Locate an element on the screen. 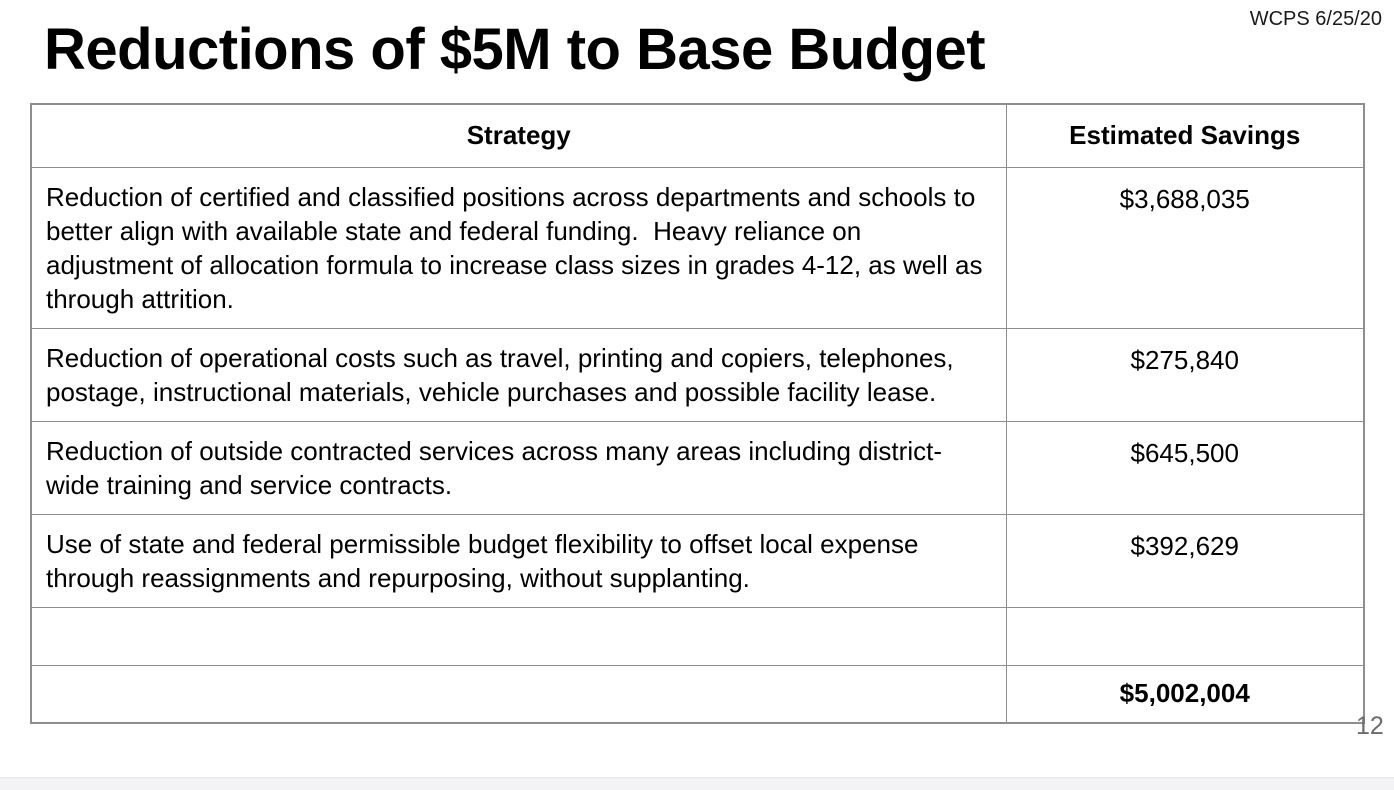 This screenshot has height=790, width=1394. strategy-column-header: Strategy is located at coordinates (518, 135).